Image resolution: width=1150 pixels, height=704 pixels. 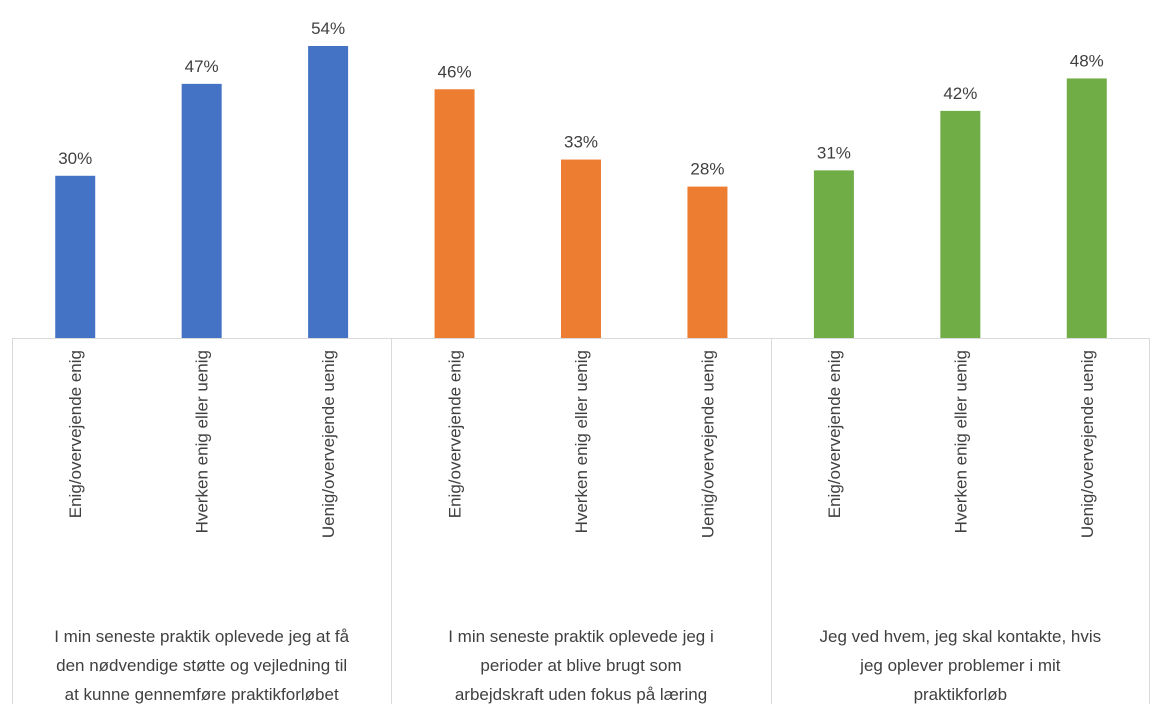 What do you see at coordinates (707, 169) in the screenshot?
I see `bar-value-label: 28%` at bounding box center [707, 169].